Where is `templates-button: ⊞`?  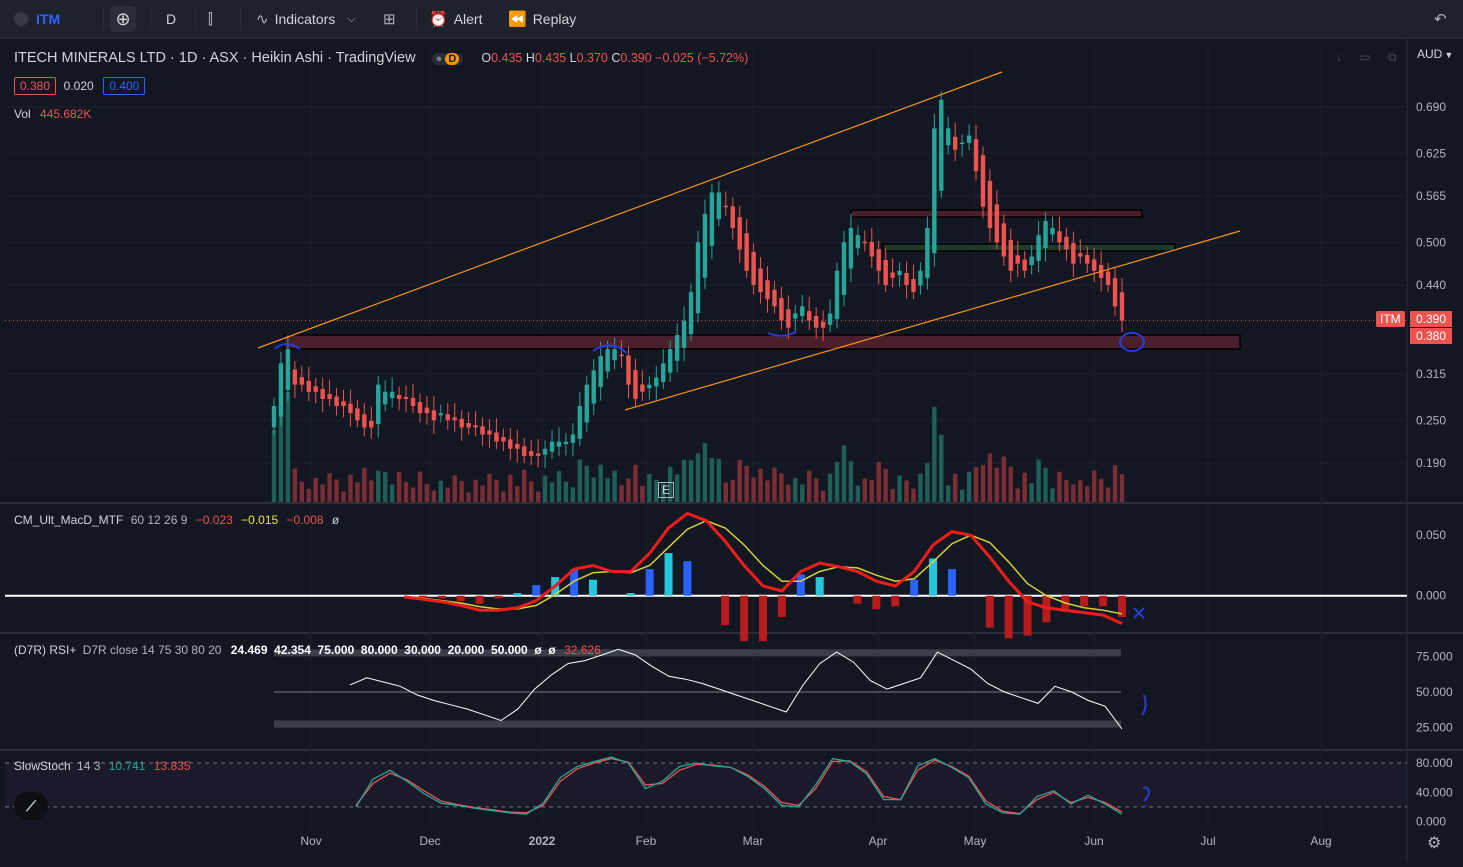 templates-button: ⊞ is located at coordinates (392, 19).